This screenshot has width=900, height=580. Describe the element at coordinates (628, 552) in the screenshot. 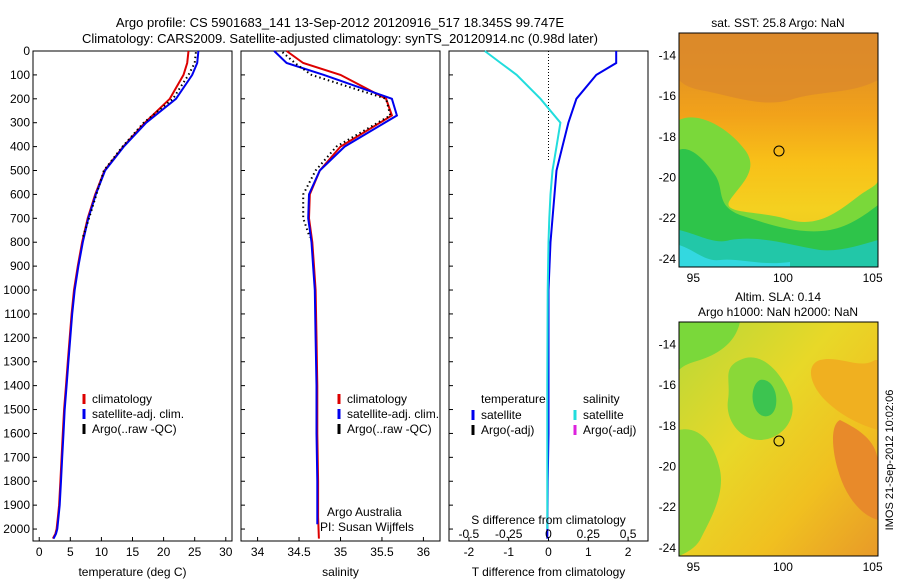

I see `diff-xtick-label: 2` at that location.